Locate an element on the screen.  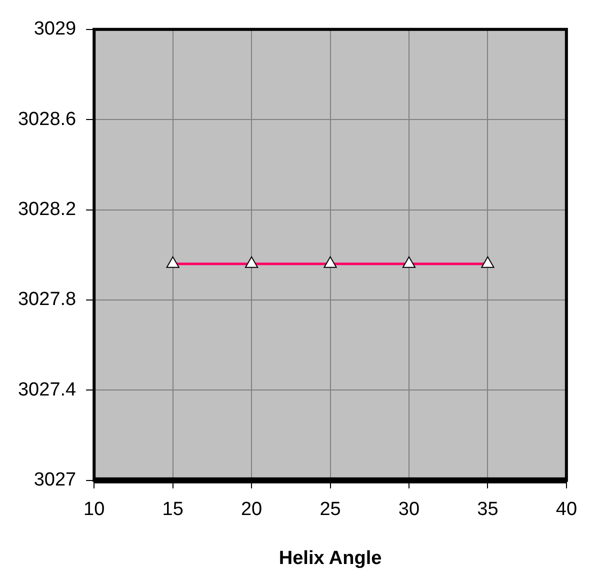
x-tick-label: 20 is located at coordinates (251, 509).